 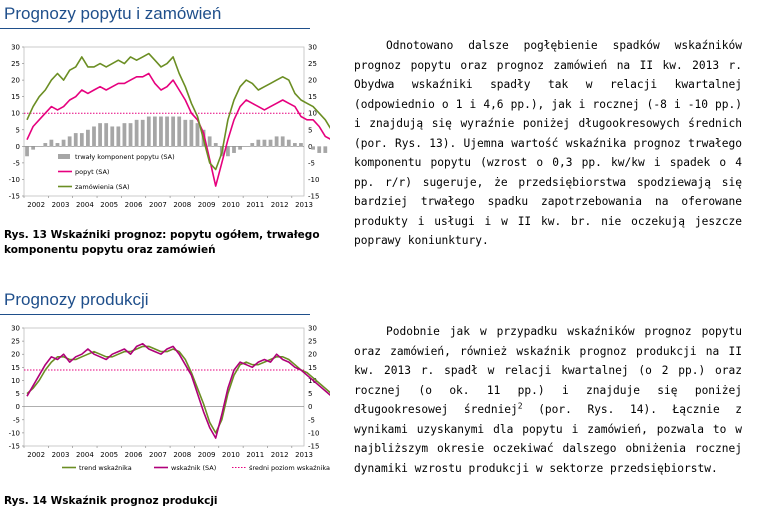 I want to click on x-tick-label: 2010, so click(x=231, y=455).